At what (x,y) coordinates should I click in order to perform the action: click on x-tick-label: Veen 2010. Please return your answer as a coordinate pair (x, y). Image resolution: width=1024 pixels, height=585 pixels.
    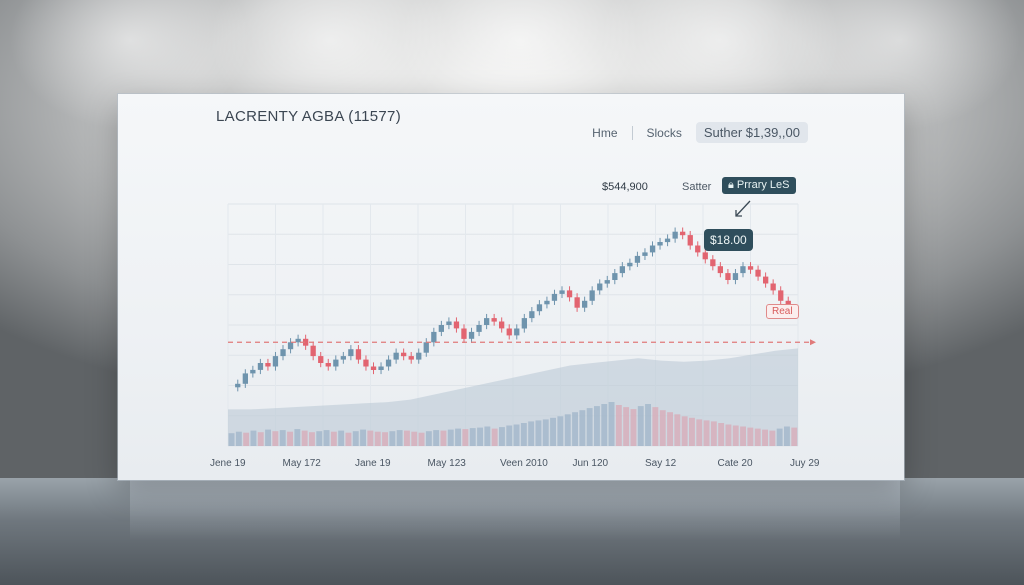
    Looking at the image, I should click on (524, 463).